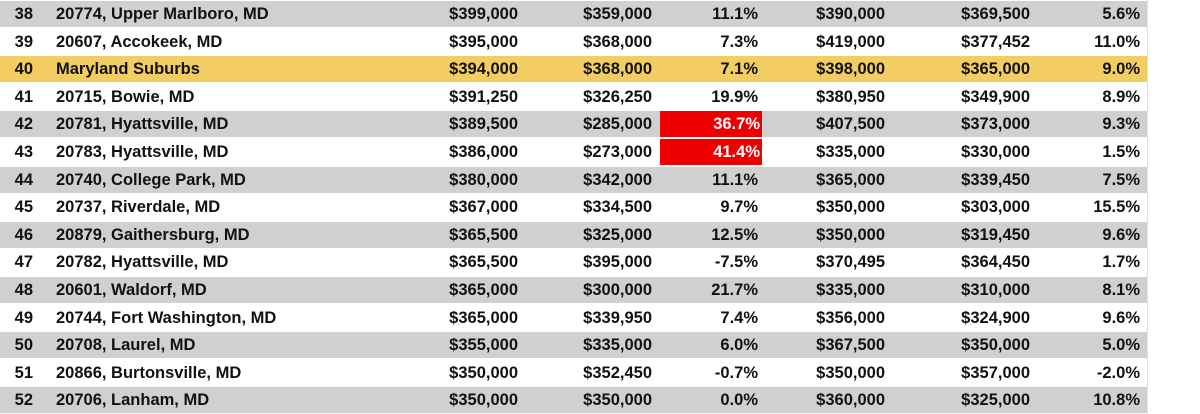 The height and width of the screenshot is (414, 1200). What do you see at coordinates (850, 179) in the screenshot?
I see `cell-col6: $365,000` at bounding box center [850, 179].